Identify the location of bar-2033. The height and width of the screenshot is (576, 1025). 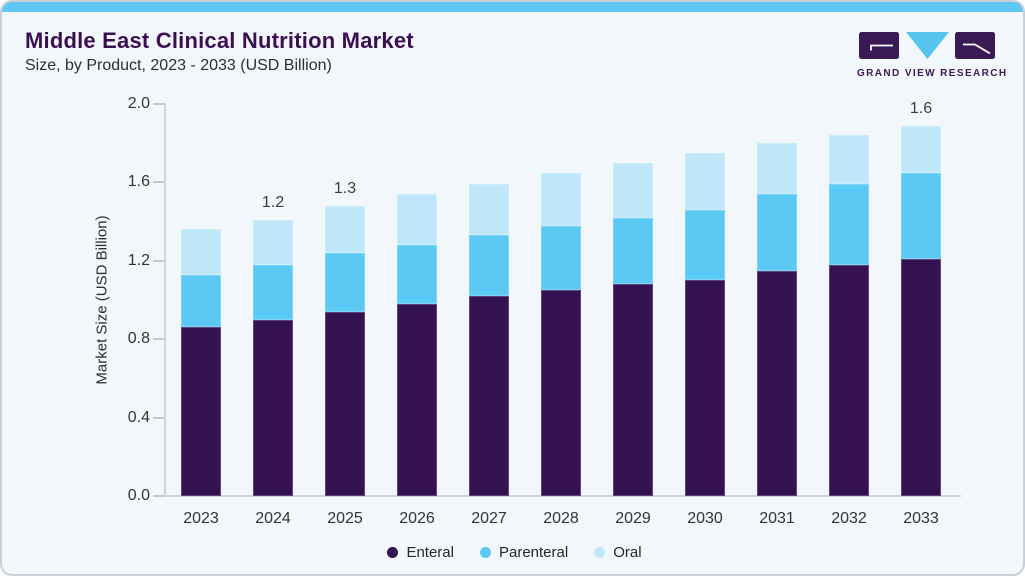
(921, 310).